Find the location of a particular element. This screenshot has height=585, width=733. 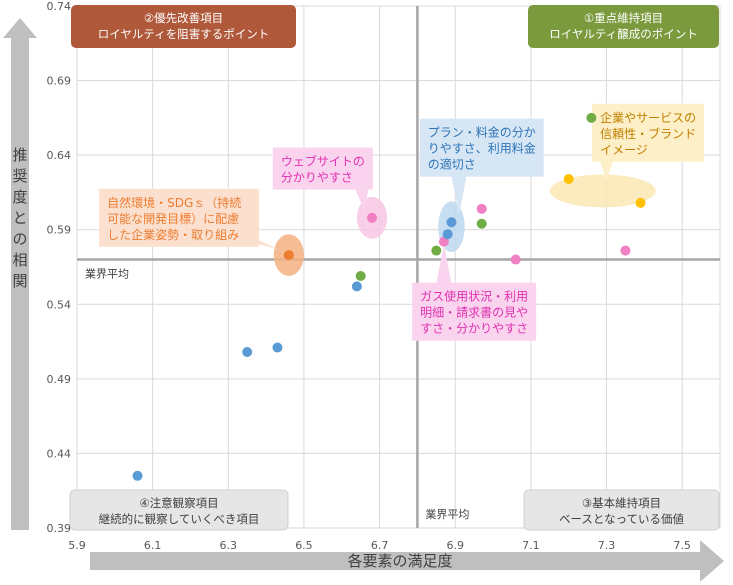

callout-text: ウェブサイトの is located at coordinates (323, 161).